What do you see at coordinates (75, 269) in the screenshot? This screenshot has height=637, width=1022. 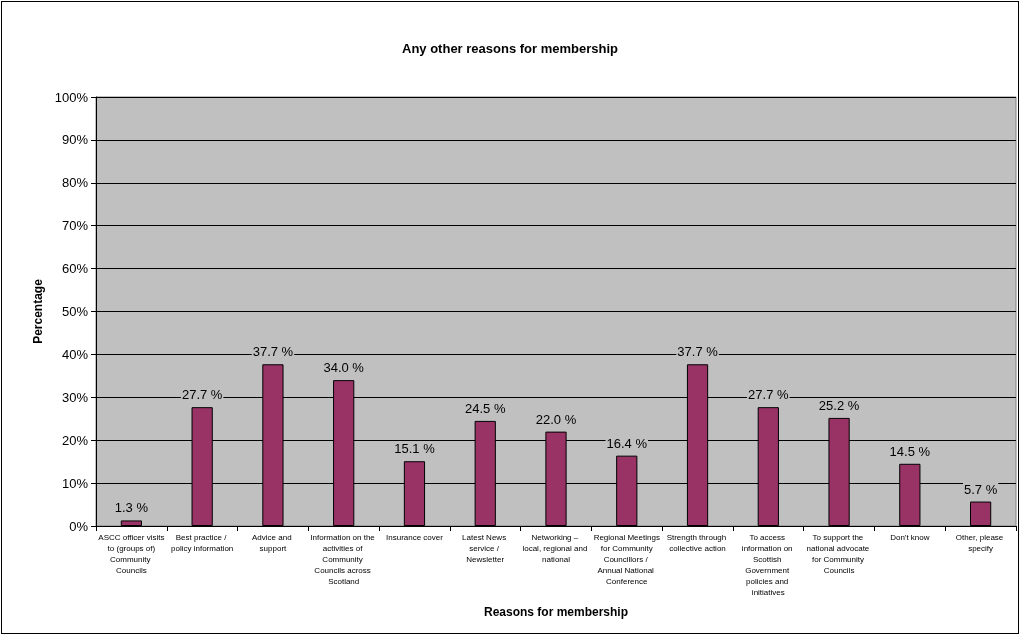 I see `y-tick-label: 60%` at bounding box center [75, 269].